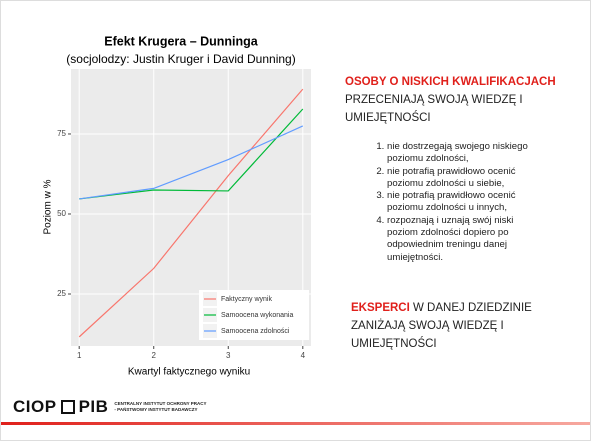 Image resolution: width=591 pixels, height=441 pixels. I want to click on x-tick-label: 3, so click(228, 355).